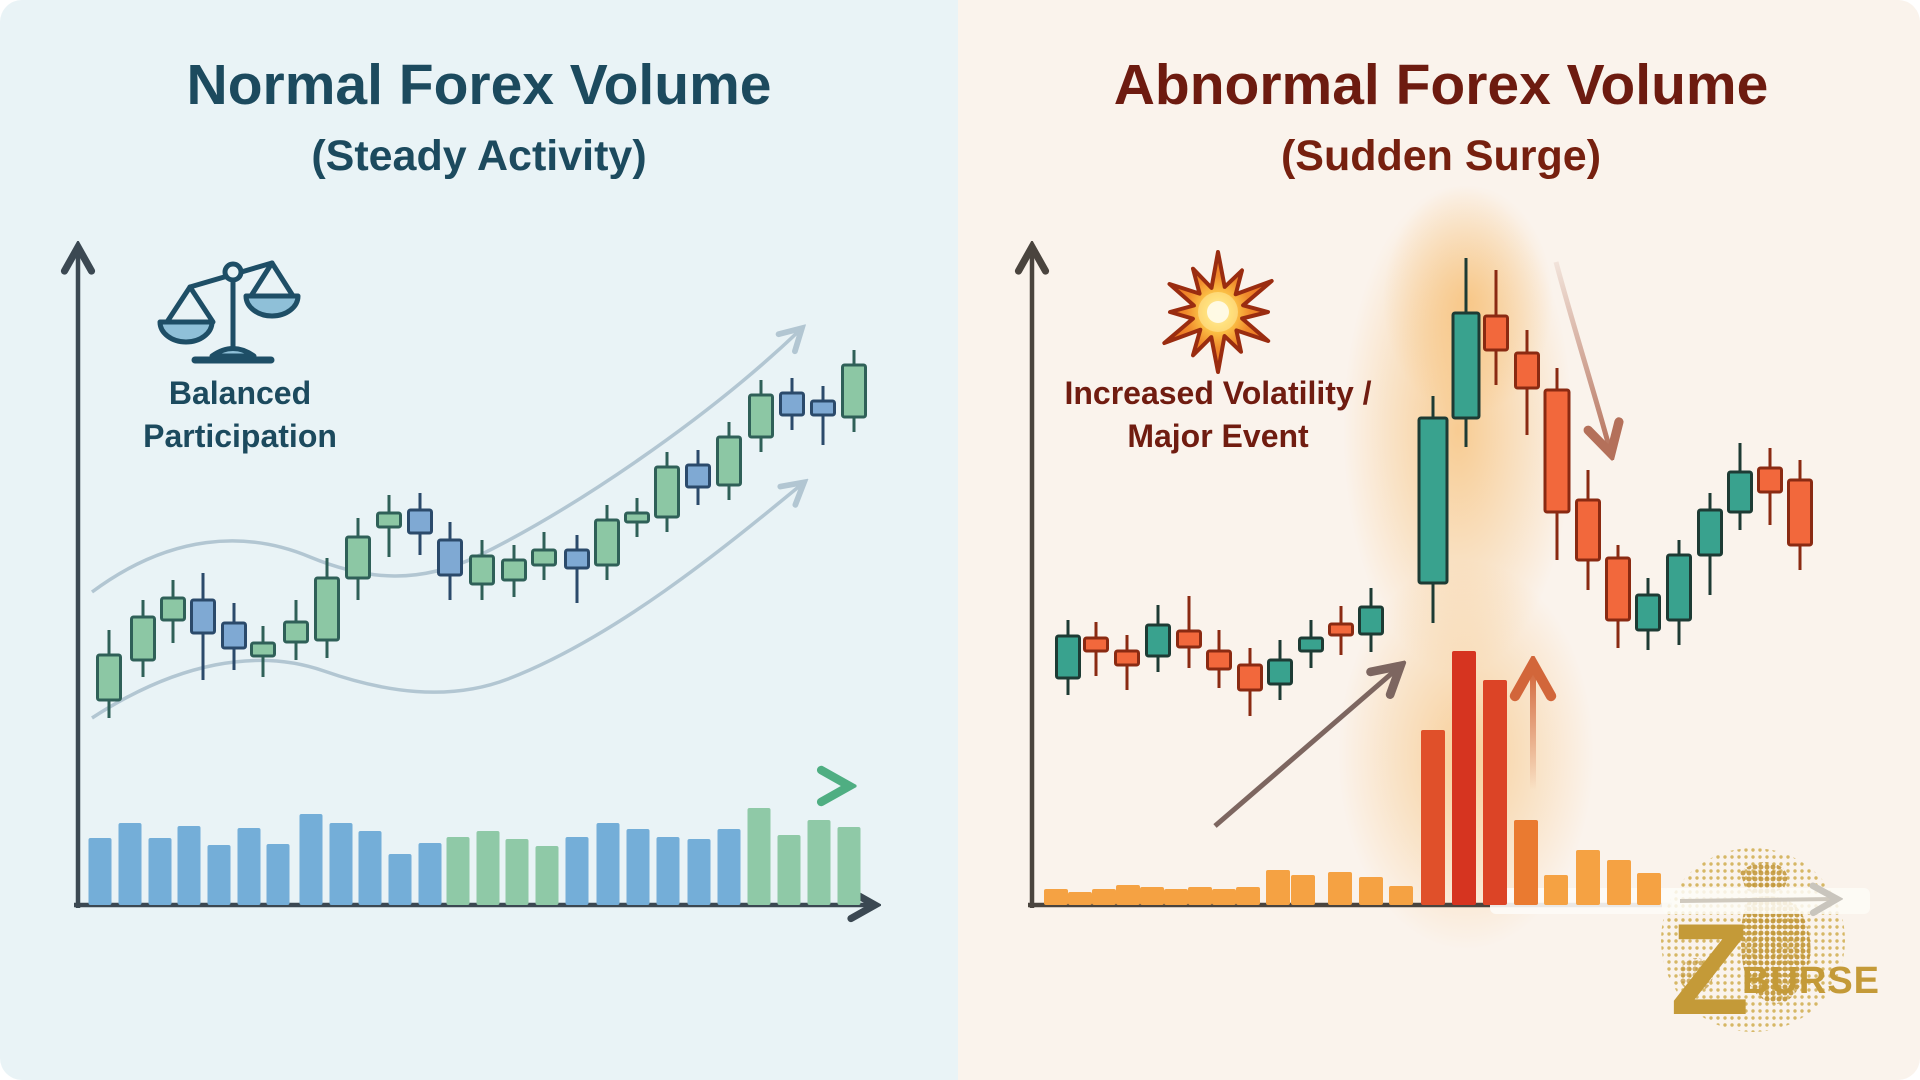  Describe the element at coordinates (240, 393) in the screenshot. I see `left-annotation-line1: Balanced` at that location.